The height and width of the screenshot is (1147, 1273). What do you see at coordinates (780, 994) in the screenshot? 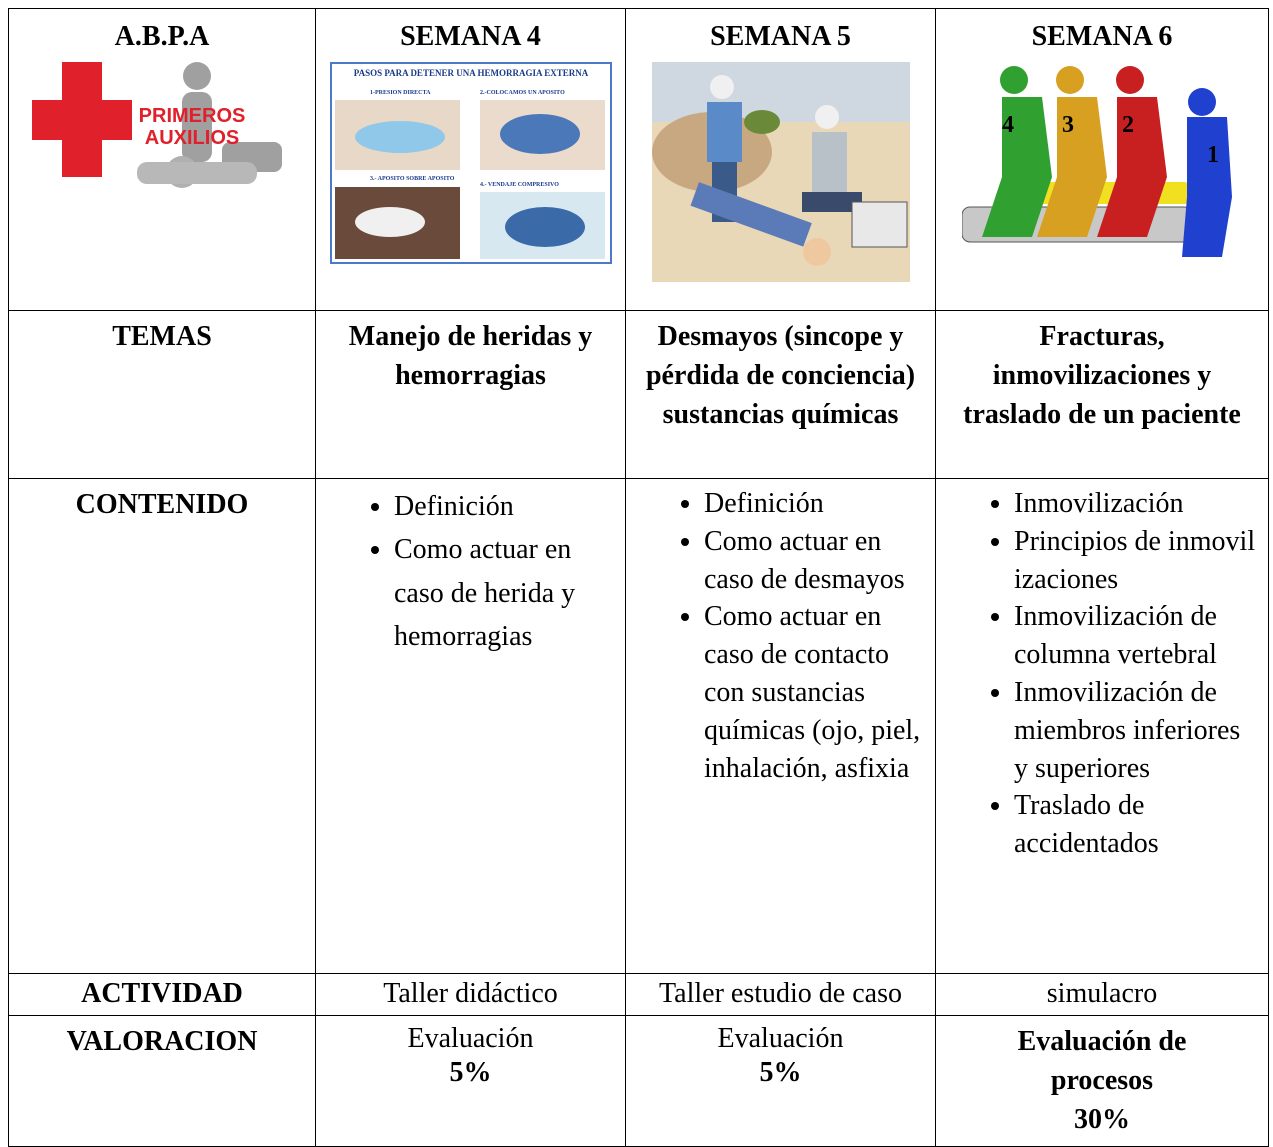
I see `cell: Taller estudio de caso` at bounding box center [780, 994].